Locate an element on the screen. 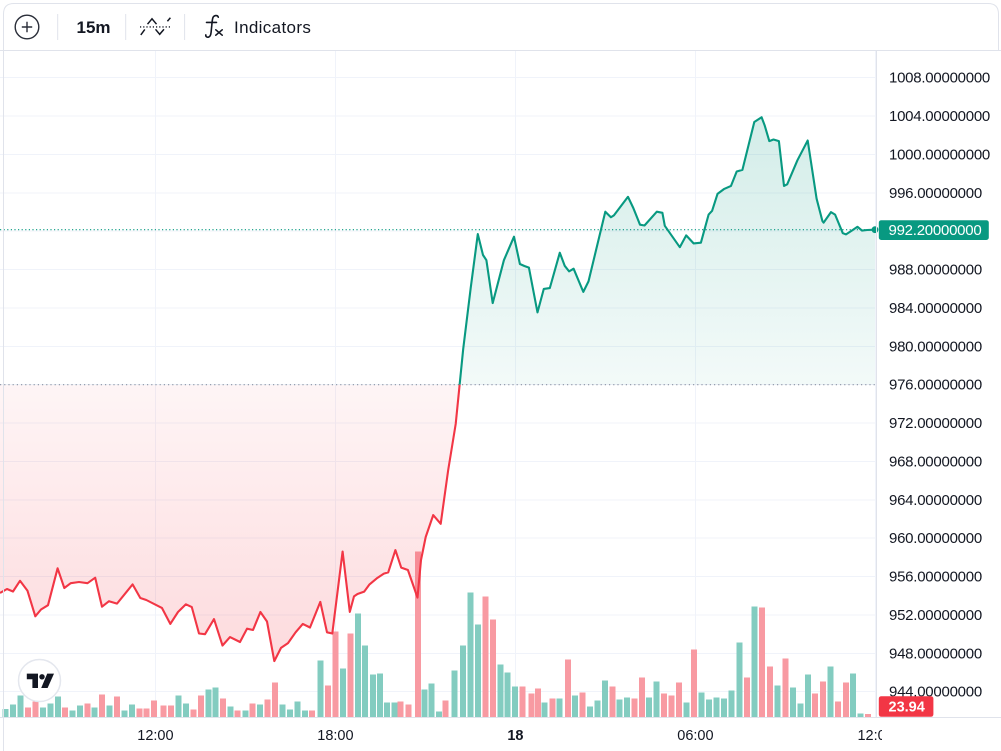 The image size is (1001, 751). svg-text: 15m is located at coordinates (94, 27).